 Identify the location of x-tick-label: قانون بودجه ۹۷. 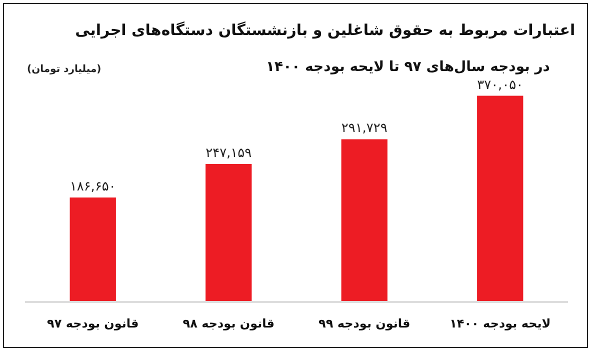
(92, 323).